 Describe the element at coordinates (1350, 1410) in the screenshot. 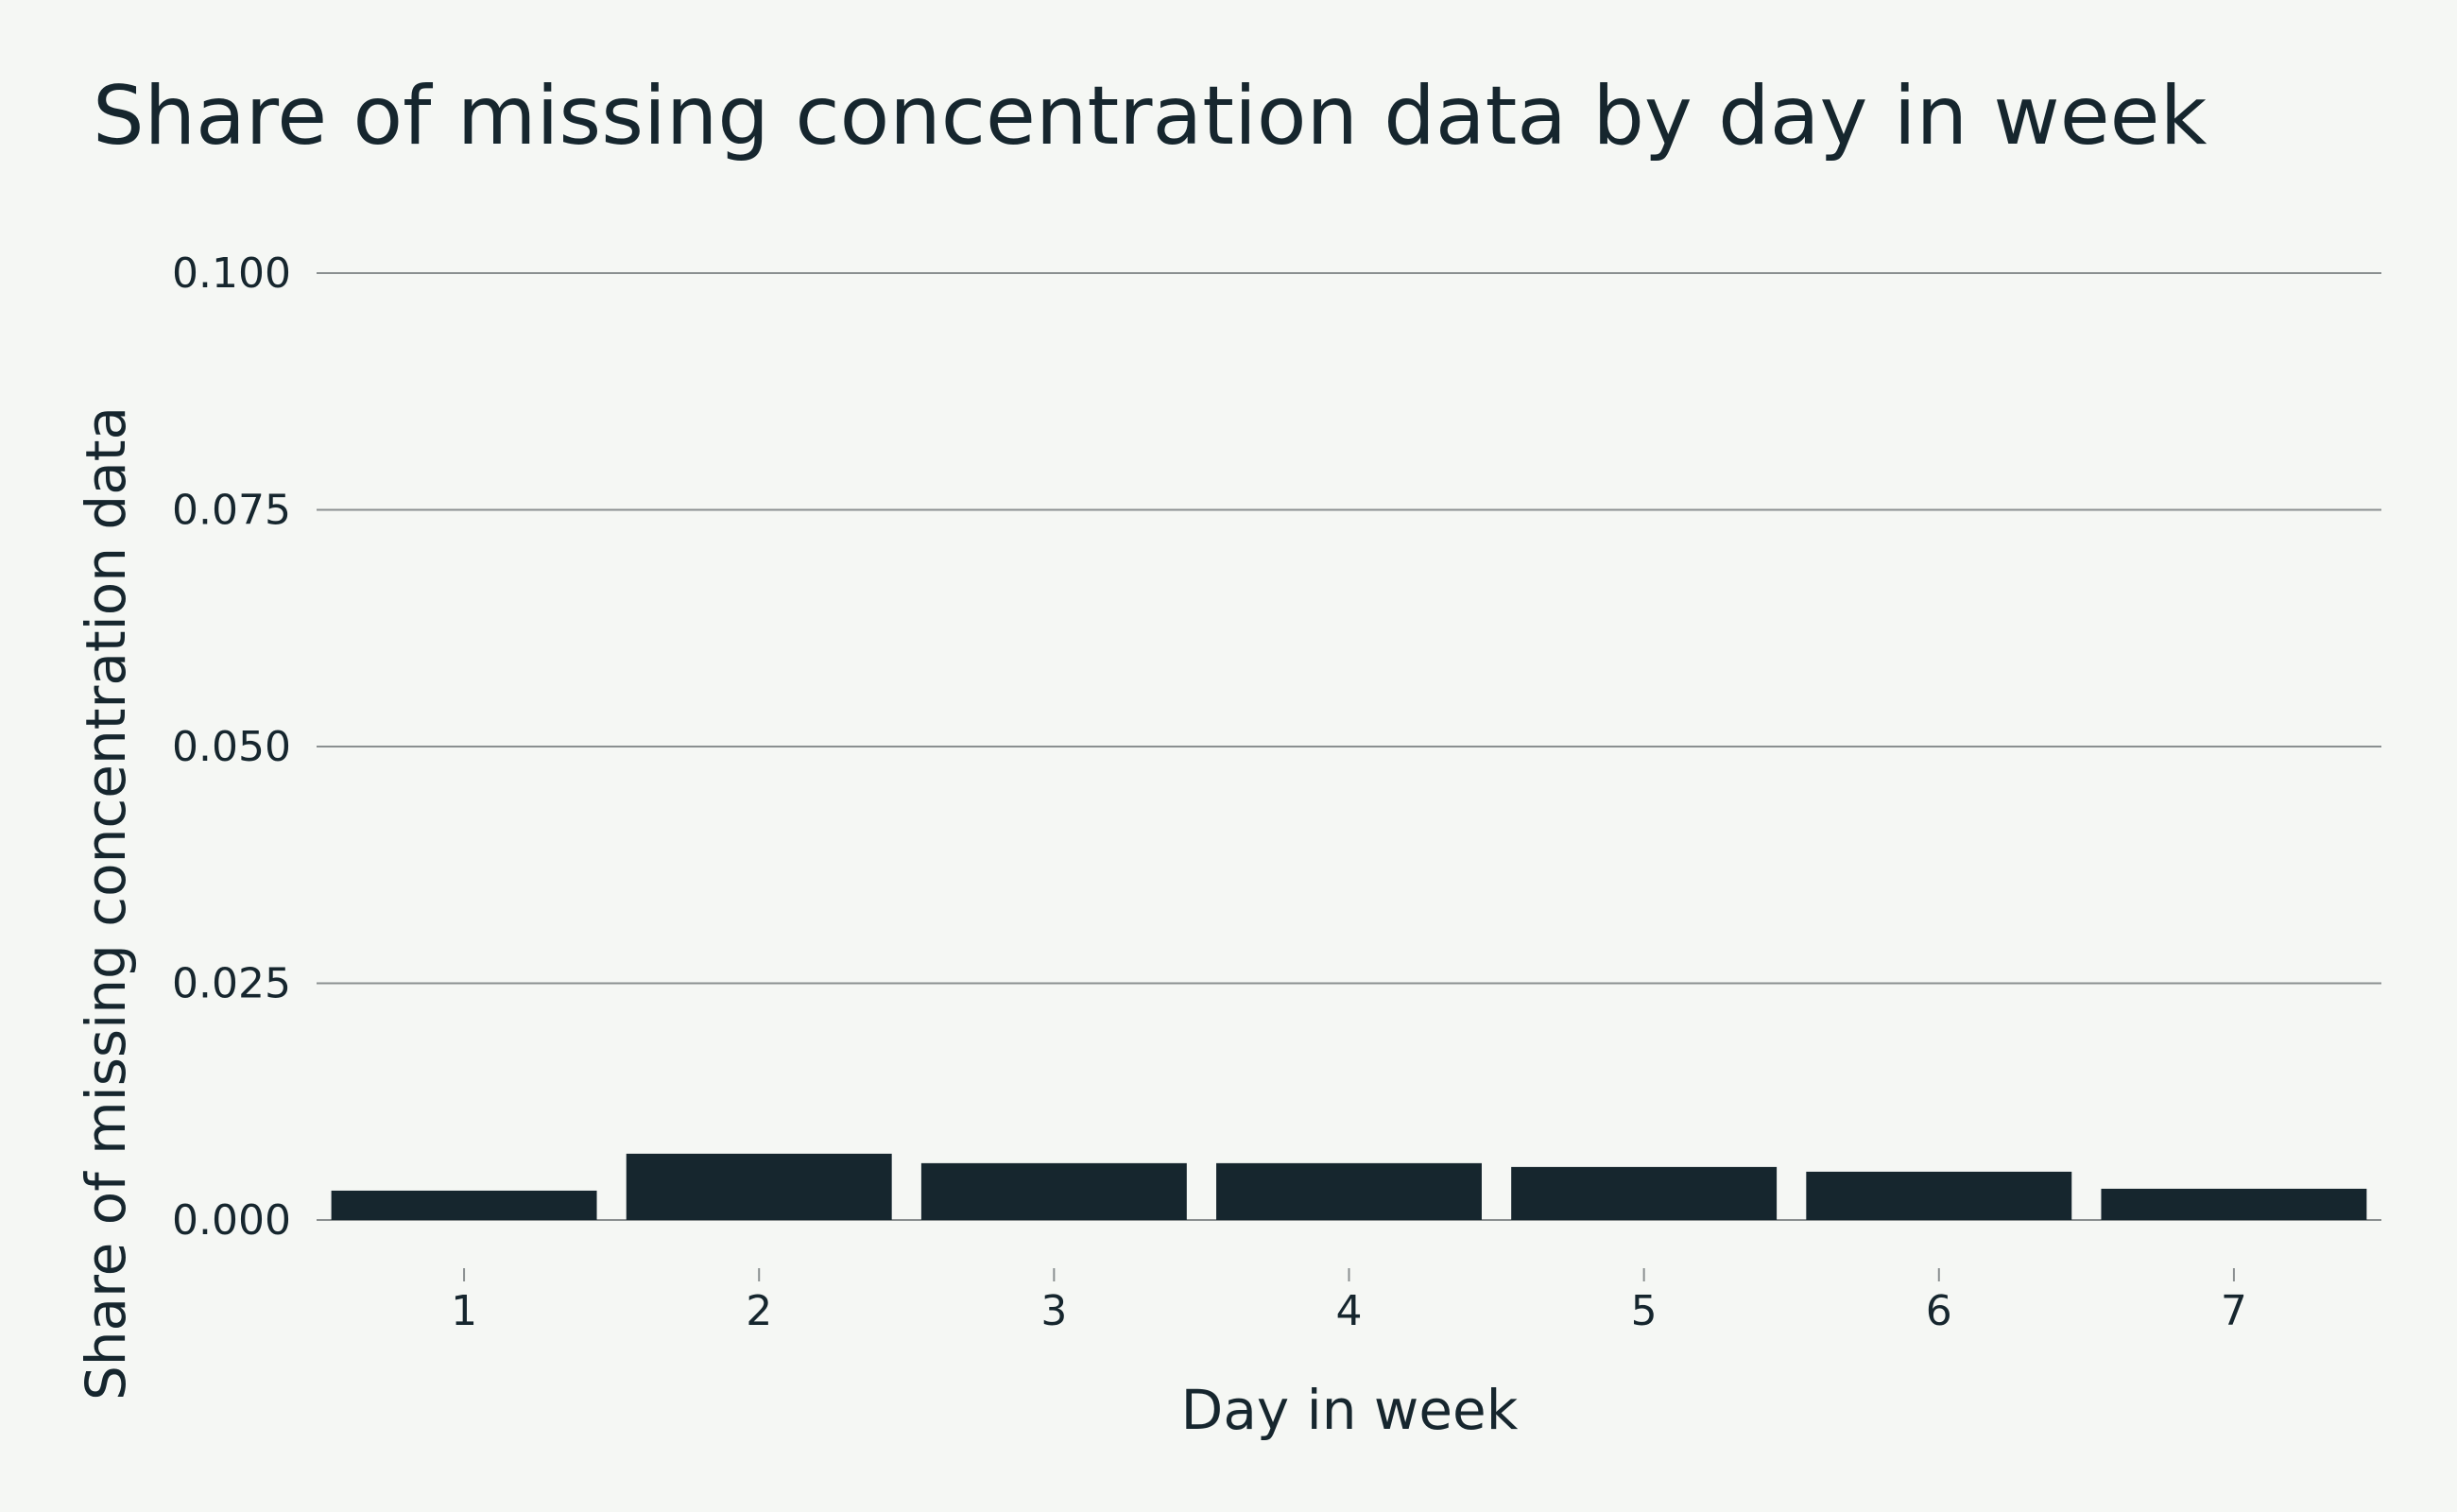

I see `x-axis-label: Day in week` at that location.